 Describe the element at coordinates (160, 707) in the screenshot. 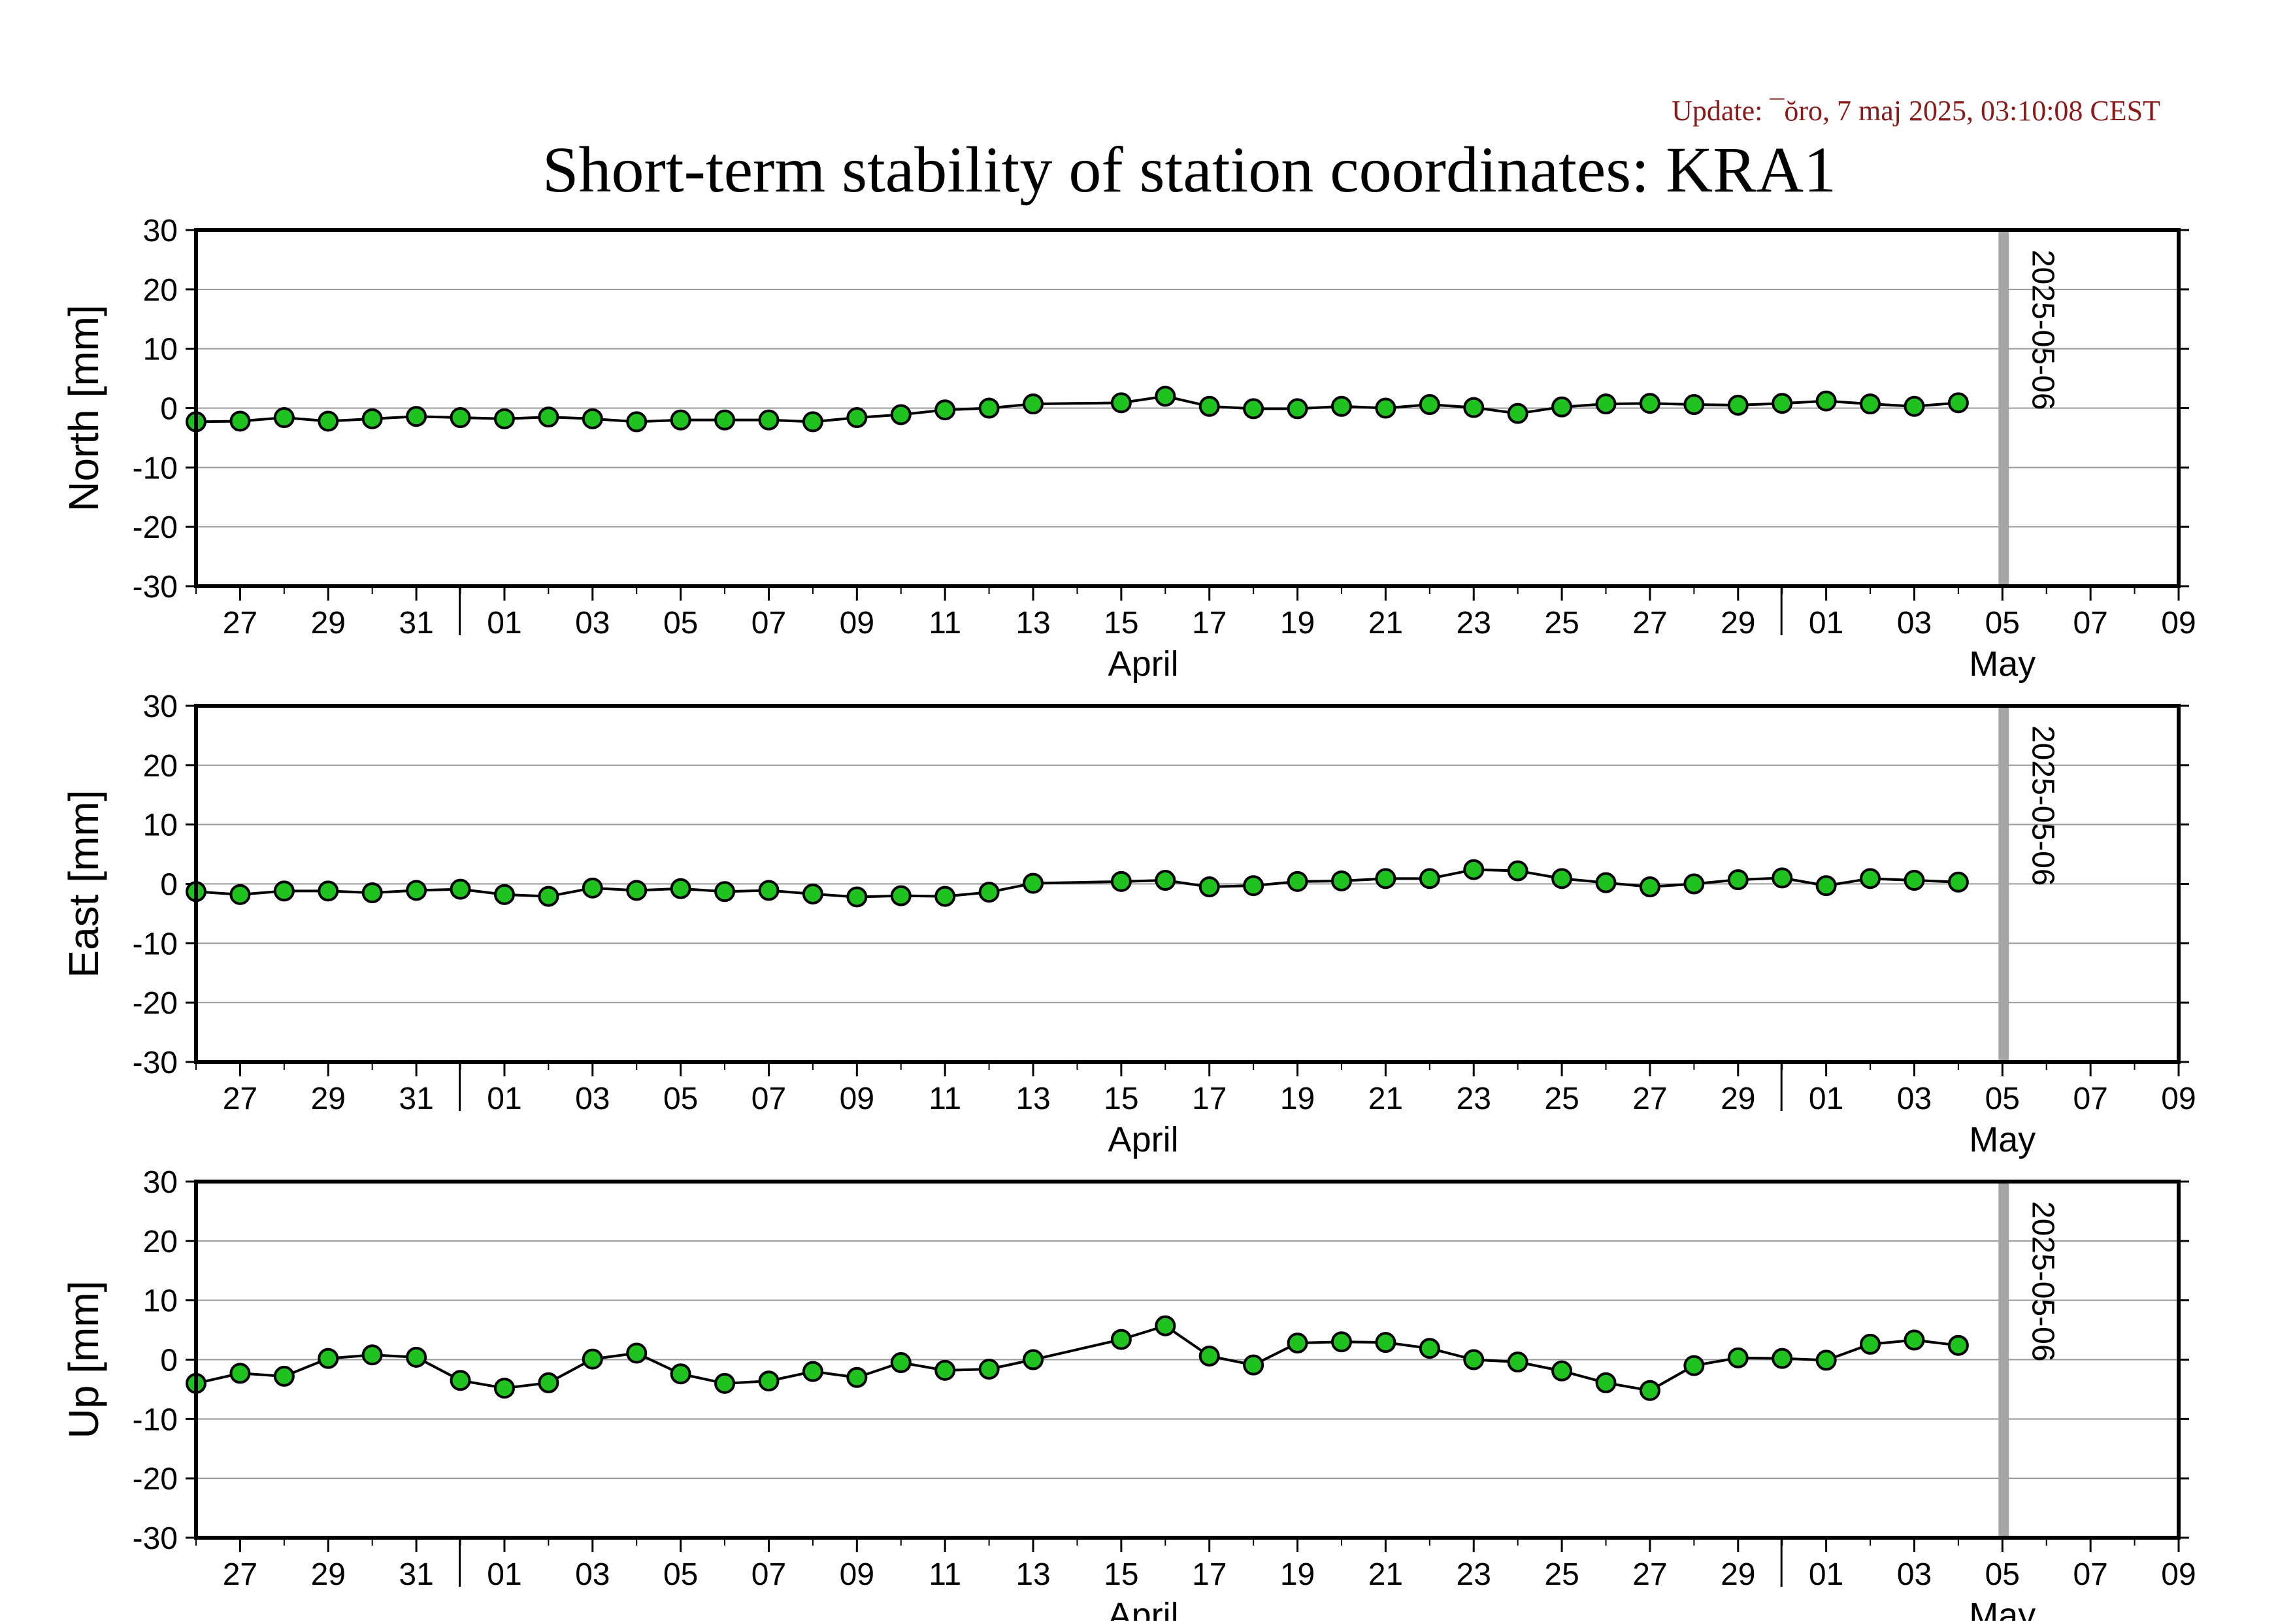

I see `y-tick-label: 30` at that location.